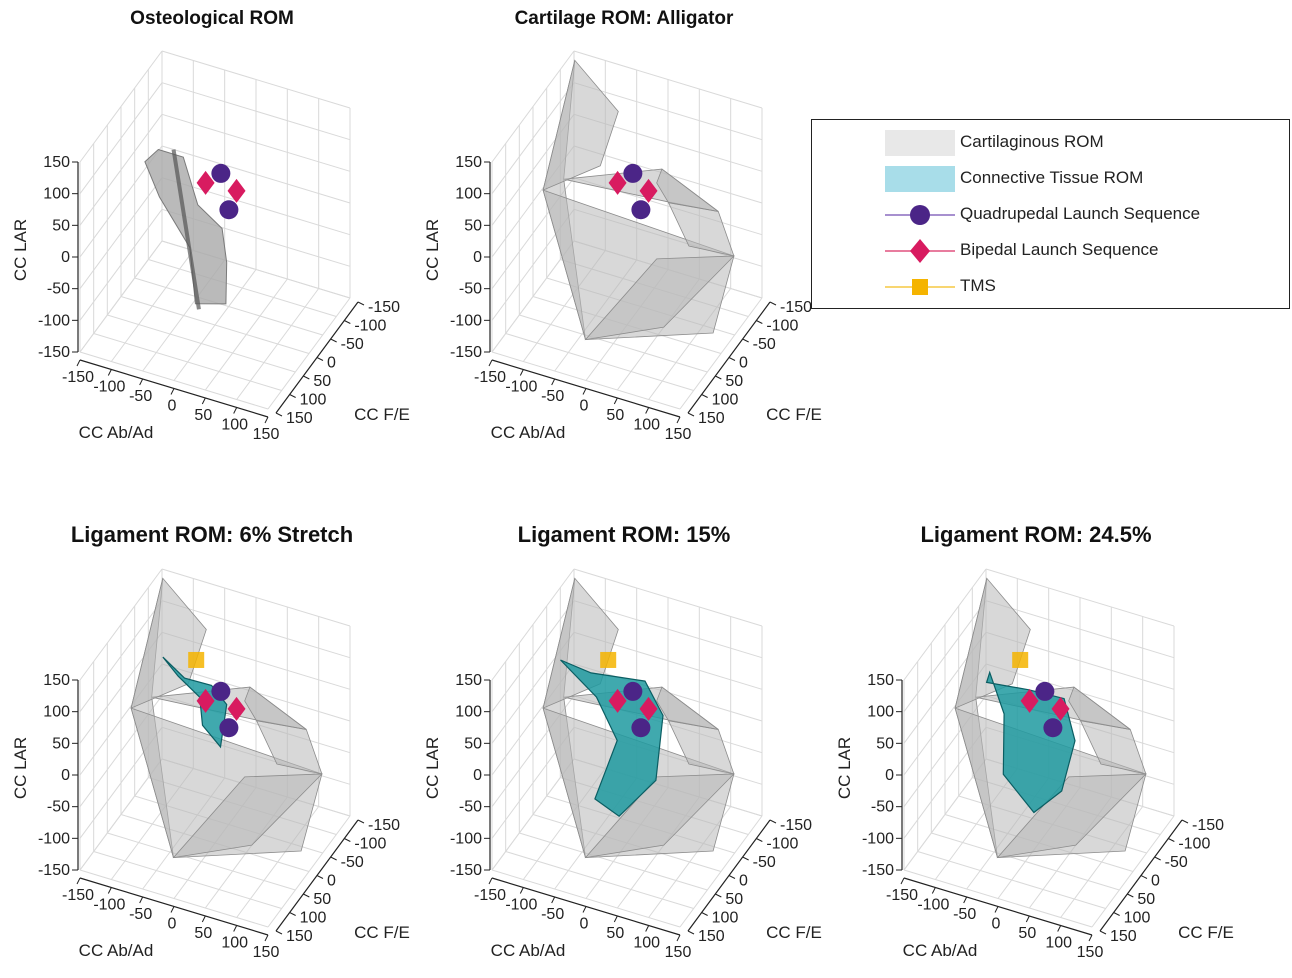 This screenshot has height=978, width=1292. What do you see at coordinates (299, 936) in the screenshot?
I see `y-tick-label: 150` at bounding box center [299, 936].